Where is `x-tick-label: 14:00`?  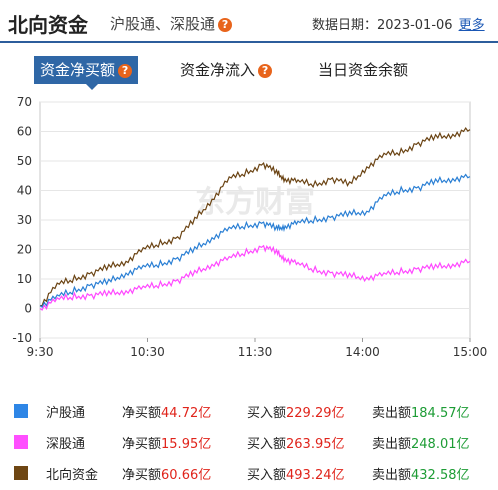
x-tick-label: 14:00 is located at coordinates (362, 352).